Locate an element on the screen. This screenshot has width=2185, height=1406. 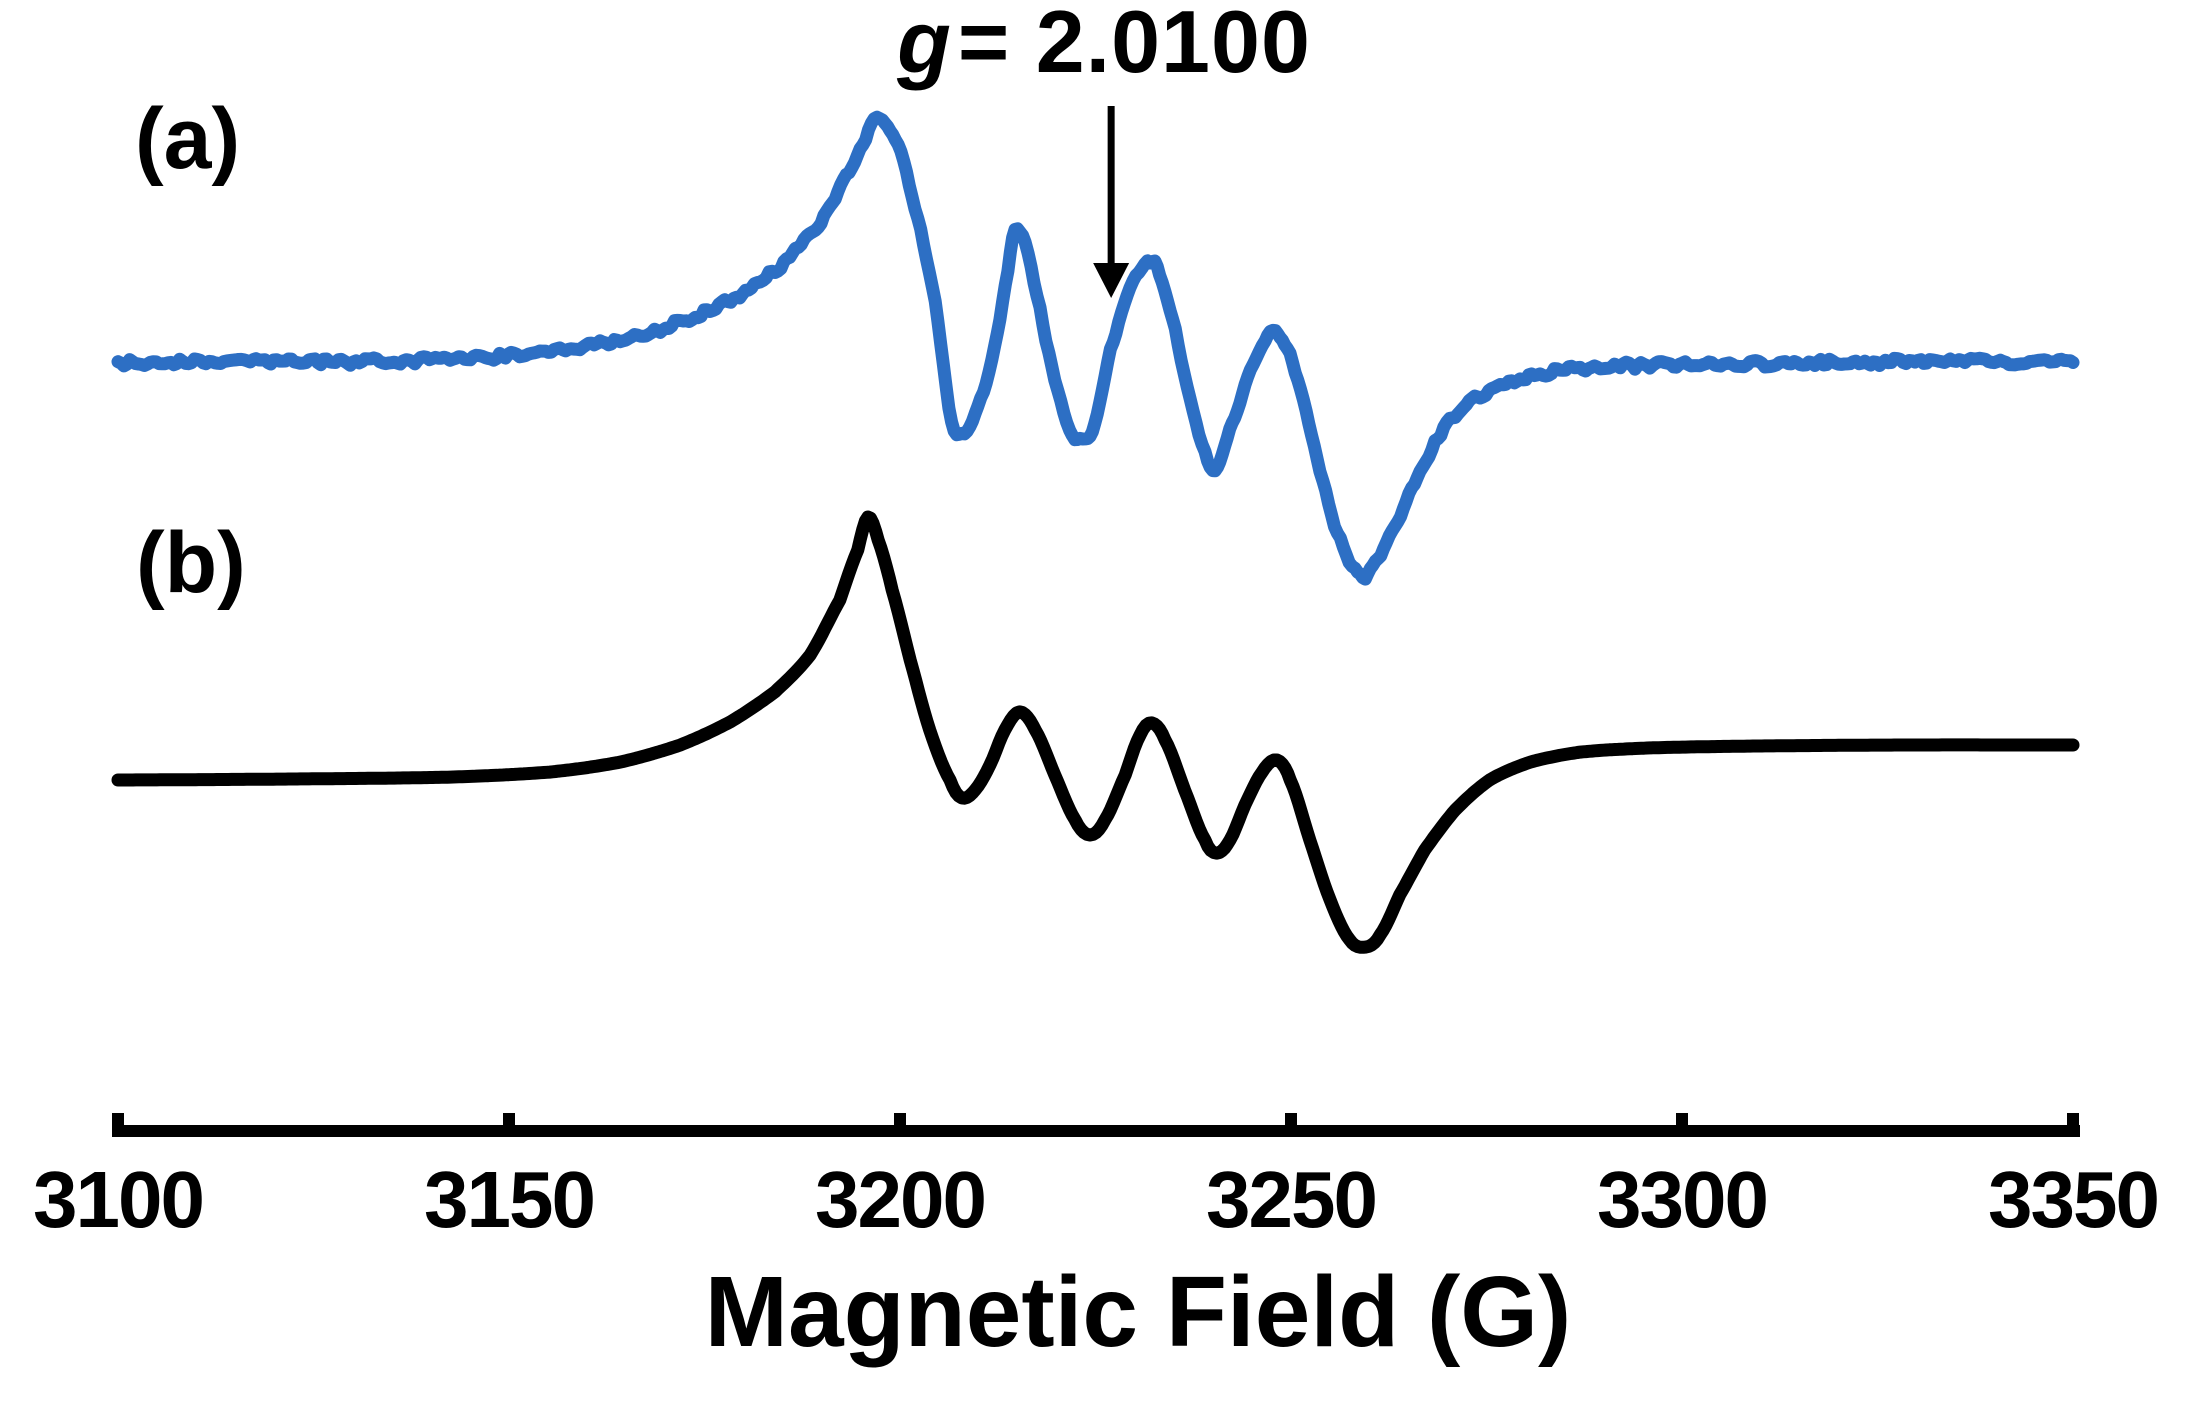
panel-label-a: (a) is located at coordinates (188, 139).